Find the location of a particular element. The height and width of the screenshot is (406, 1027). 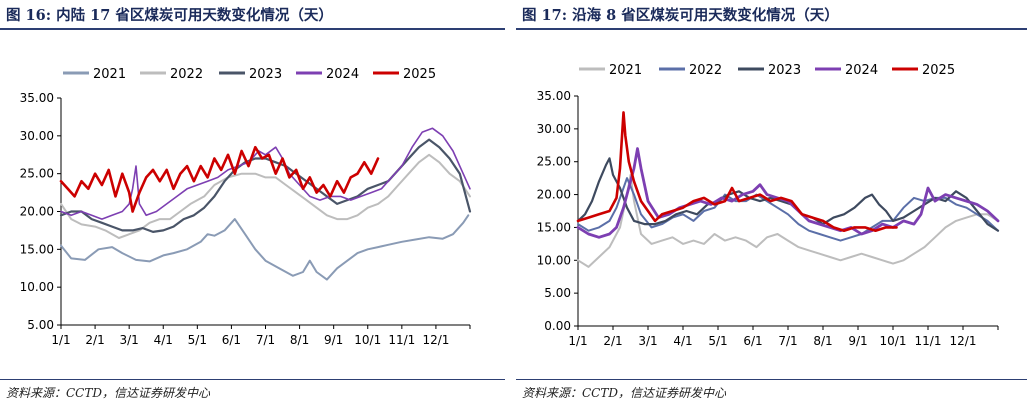

chart-title: 图 17: 沿海 8 省区煤炭可用天数变化情况（天） is located at coordinates (680, 15).